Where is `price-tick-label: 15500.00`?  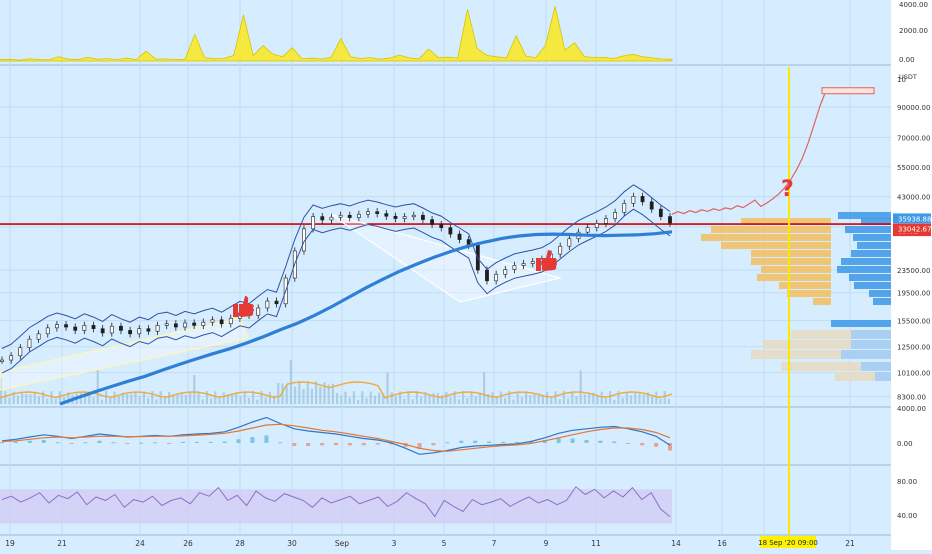
price-tick-label: 15500.00 is located at coordinates (913, 322).